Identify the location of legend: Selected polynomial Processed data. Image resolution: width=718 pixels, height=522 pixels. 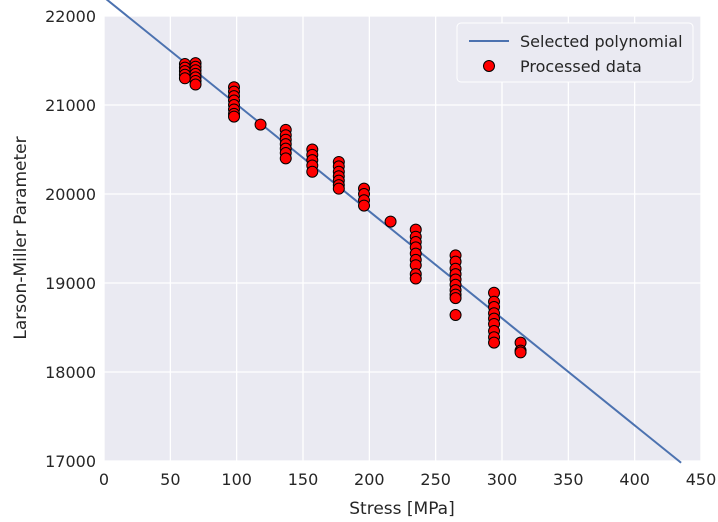
(575, 52).